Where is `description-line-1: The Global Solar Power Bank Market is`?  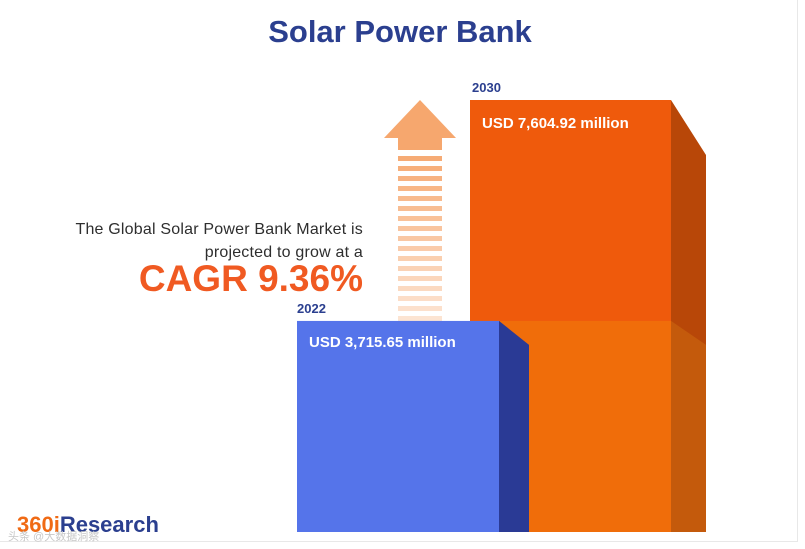
description-line-1: The Global Solar Power Bank Market is is located at coordinates (219, 229).